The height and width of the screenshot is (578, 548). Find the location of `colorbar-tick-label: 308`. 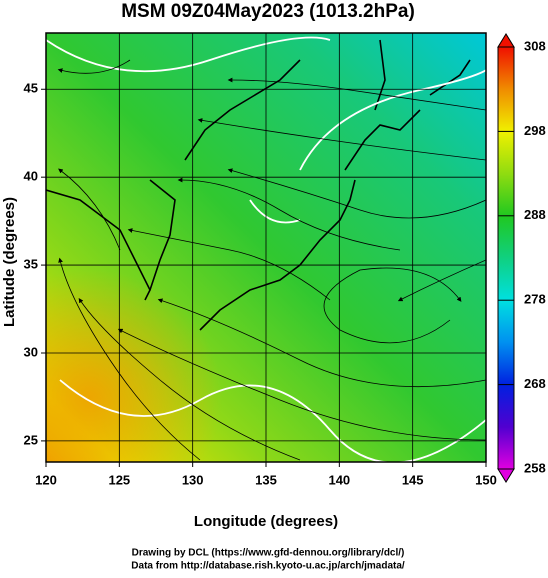

colorbar-tick-label: 308 is located at coordinates (535, 45).